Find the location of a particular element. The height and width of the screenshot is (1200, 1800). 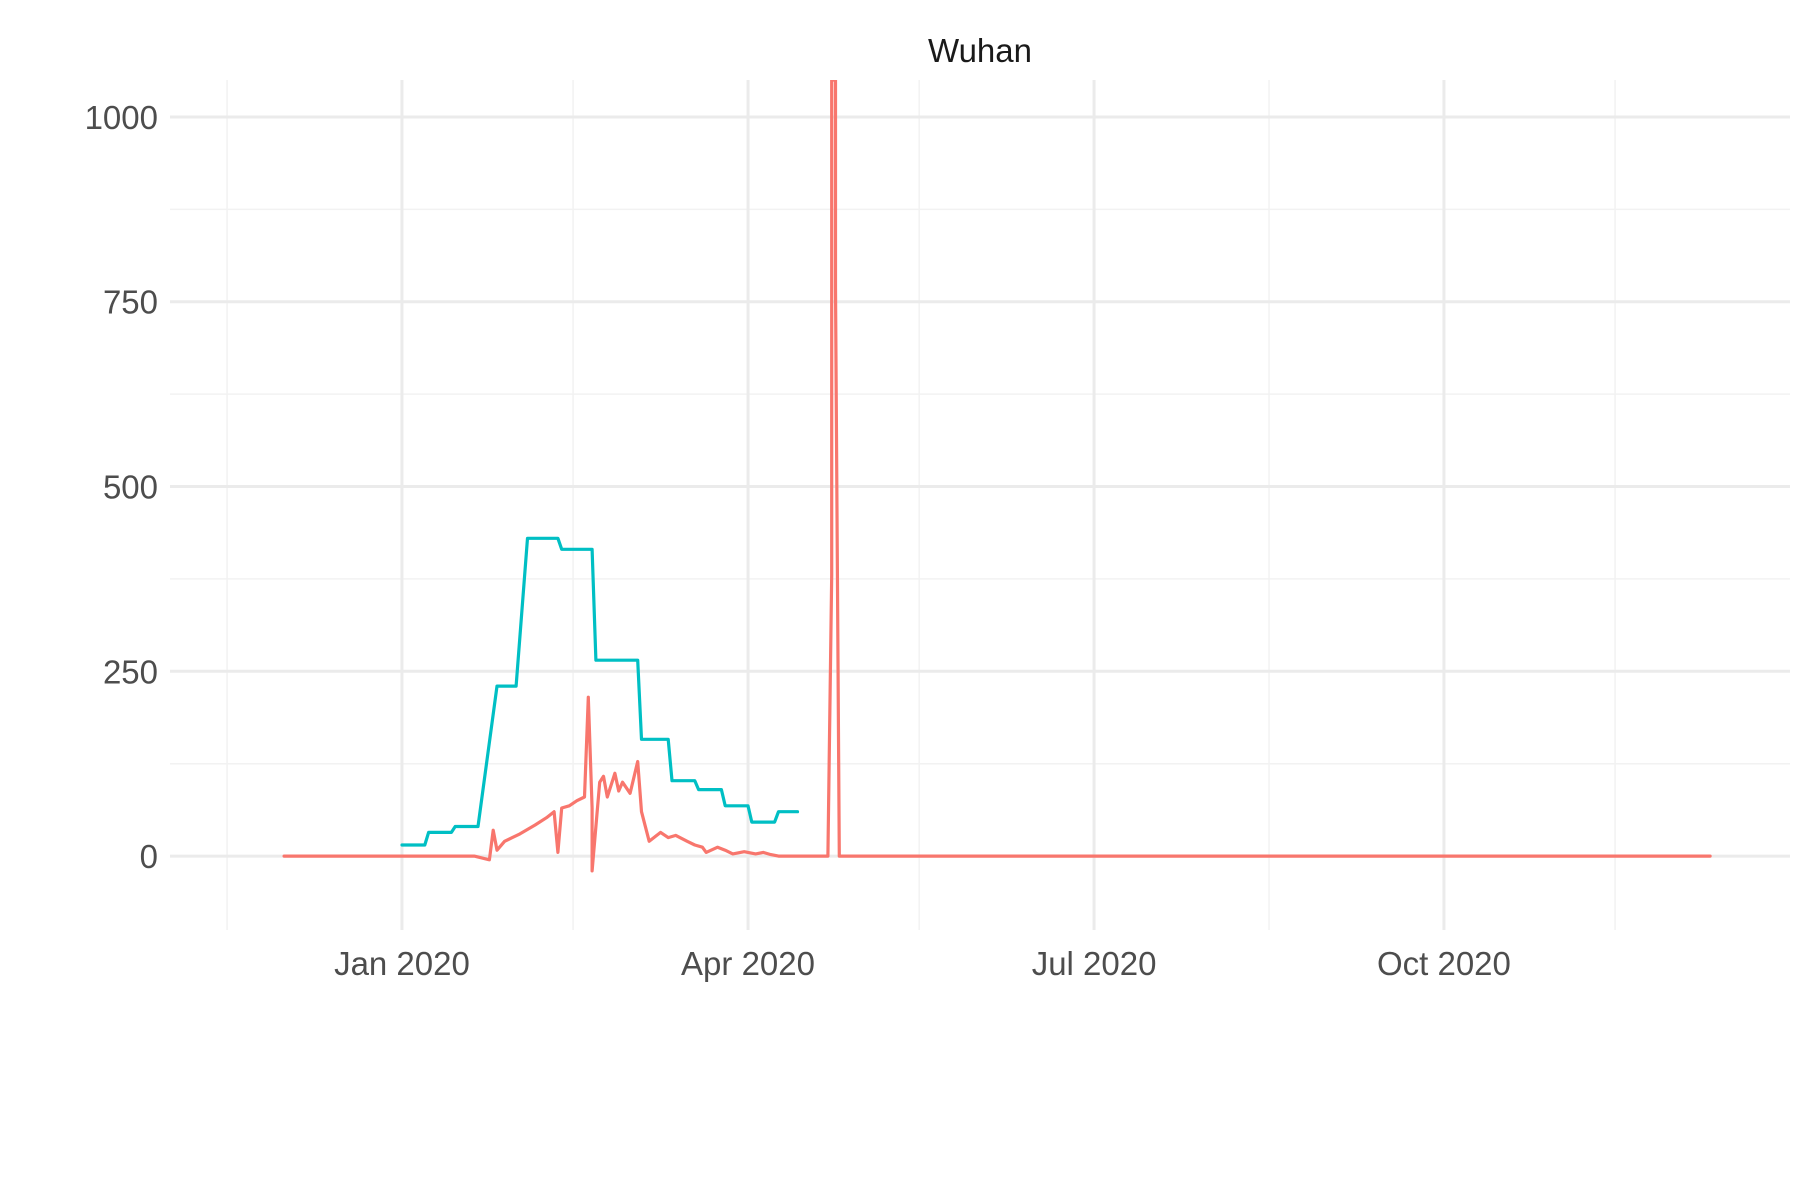

y-axis-tick-labels: 0 250 500 750 1000 is located at coordinates (121, 487).